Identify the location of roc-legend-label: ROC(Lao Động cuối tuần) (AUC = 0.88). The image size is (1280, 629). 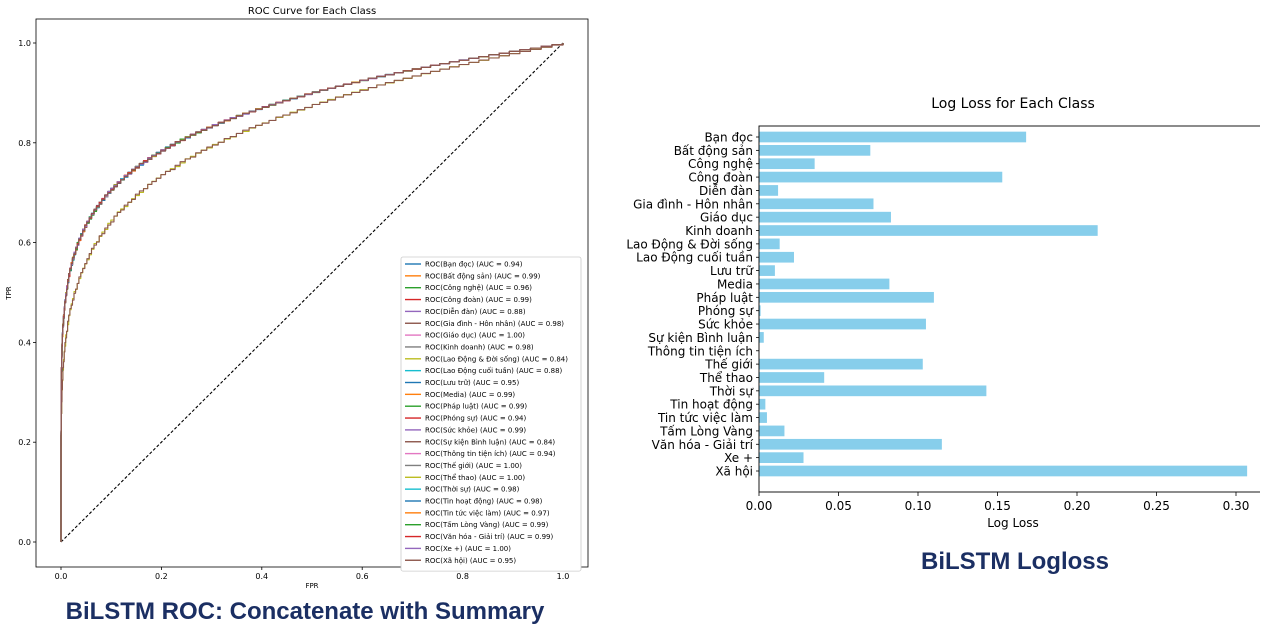
(494, 371).